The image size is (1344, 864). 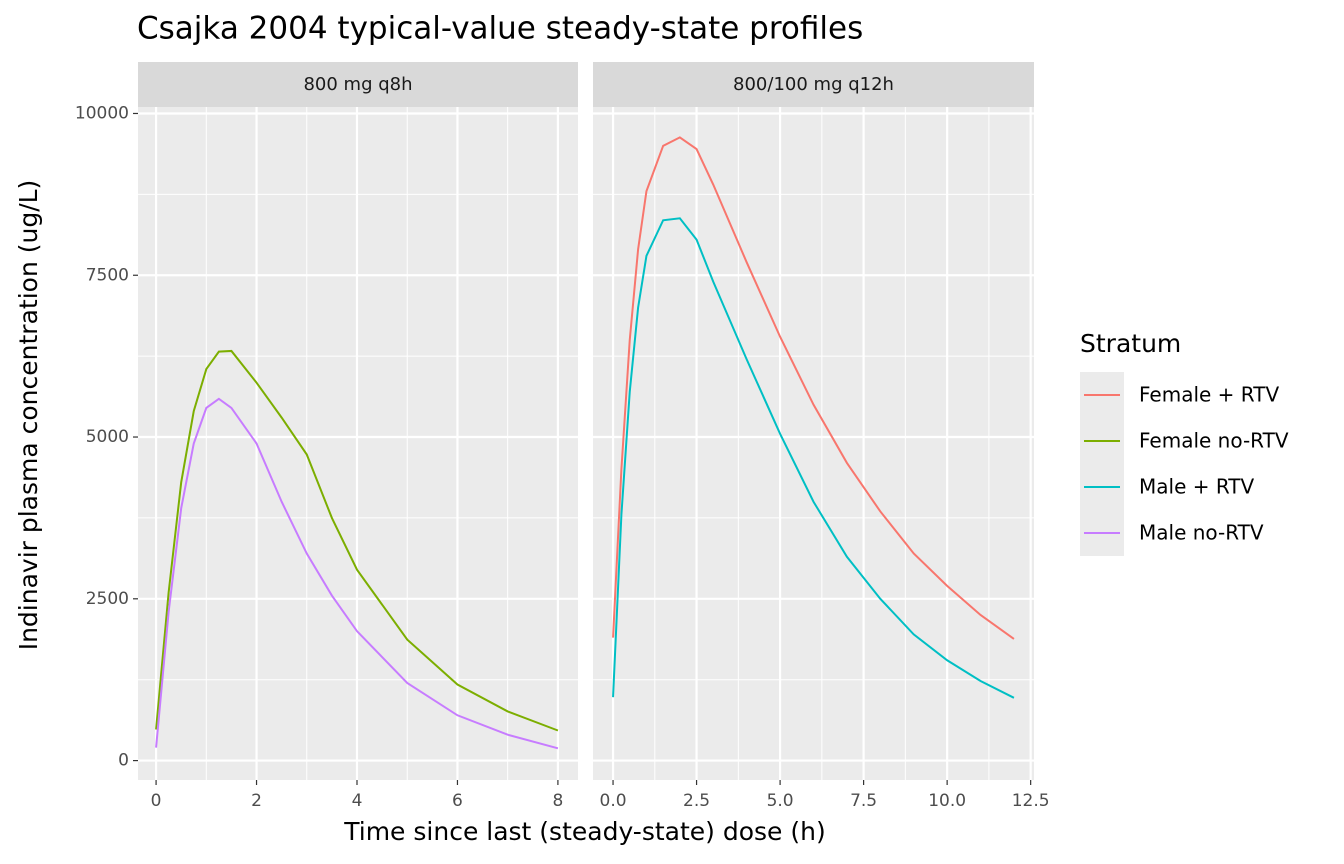 I want to click on x-tick-label: 4, so click(x=357, y=801).